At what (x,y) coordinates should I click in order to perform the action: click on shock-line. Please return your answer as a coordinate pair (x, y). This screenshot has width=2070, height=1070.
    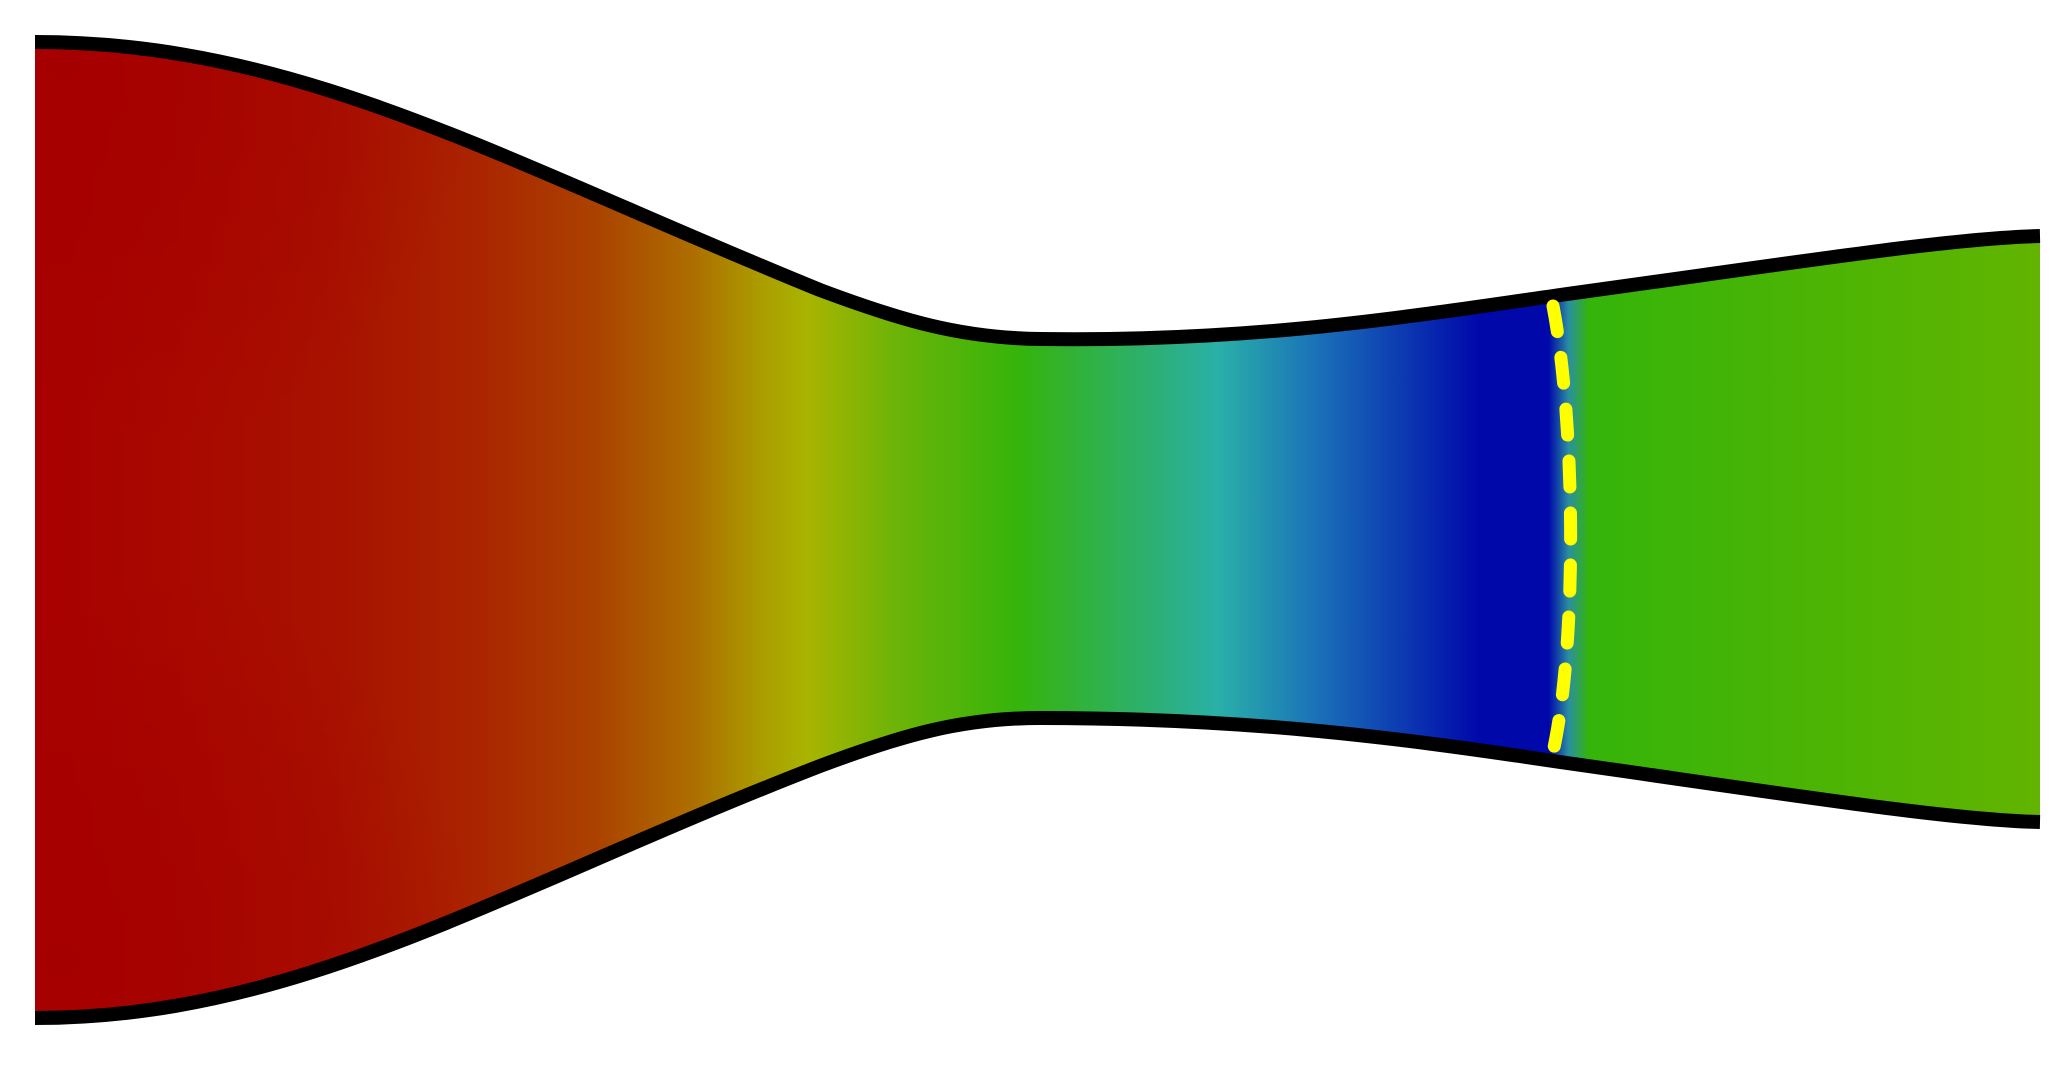
    Looking at the image, I should click on (1562, 529).